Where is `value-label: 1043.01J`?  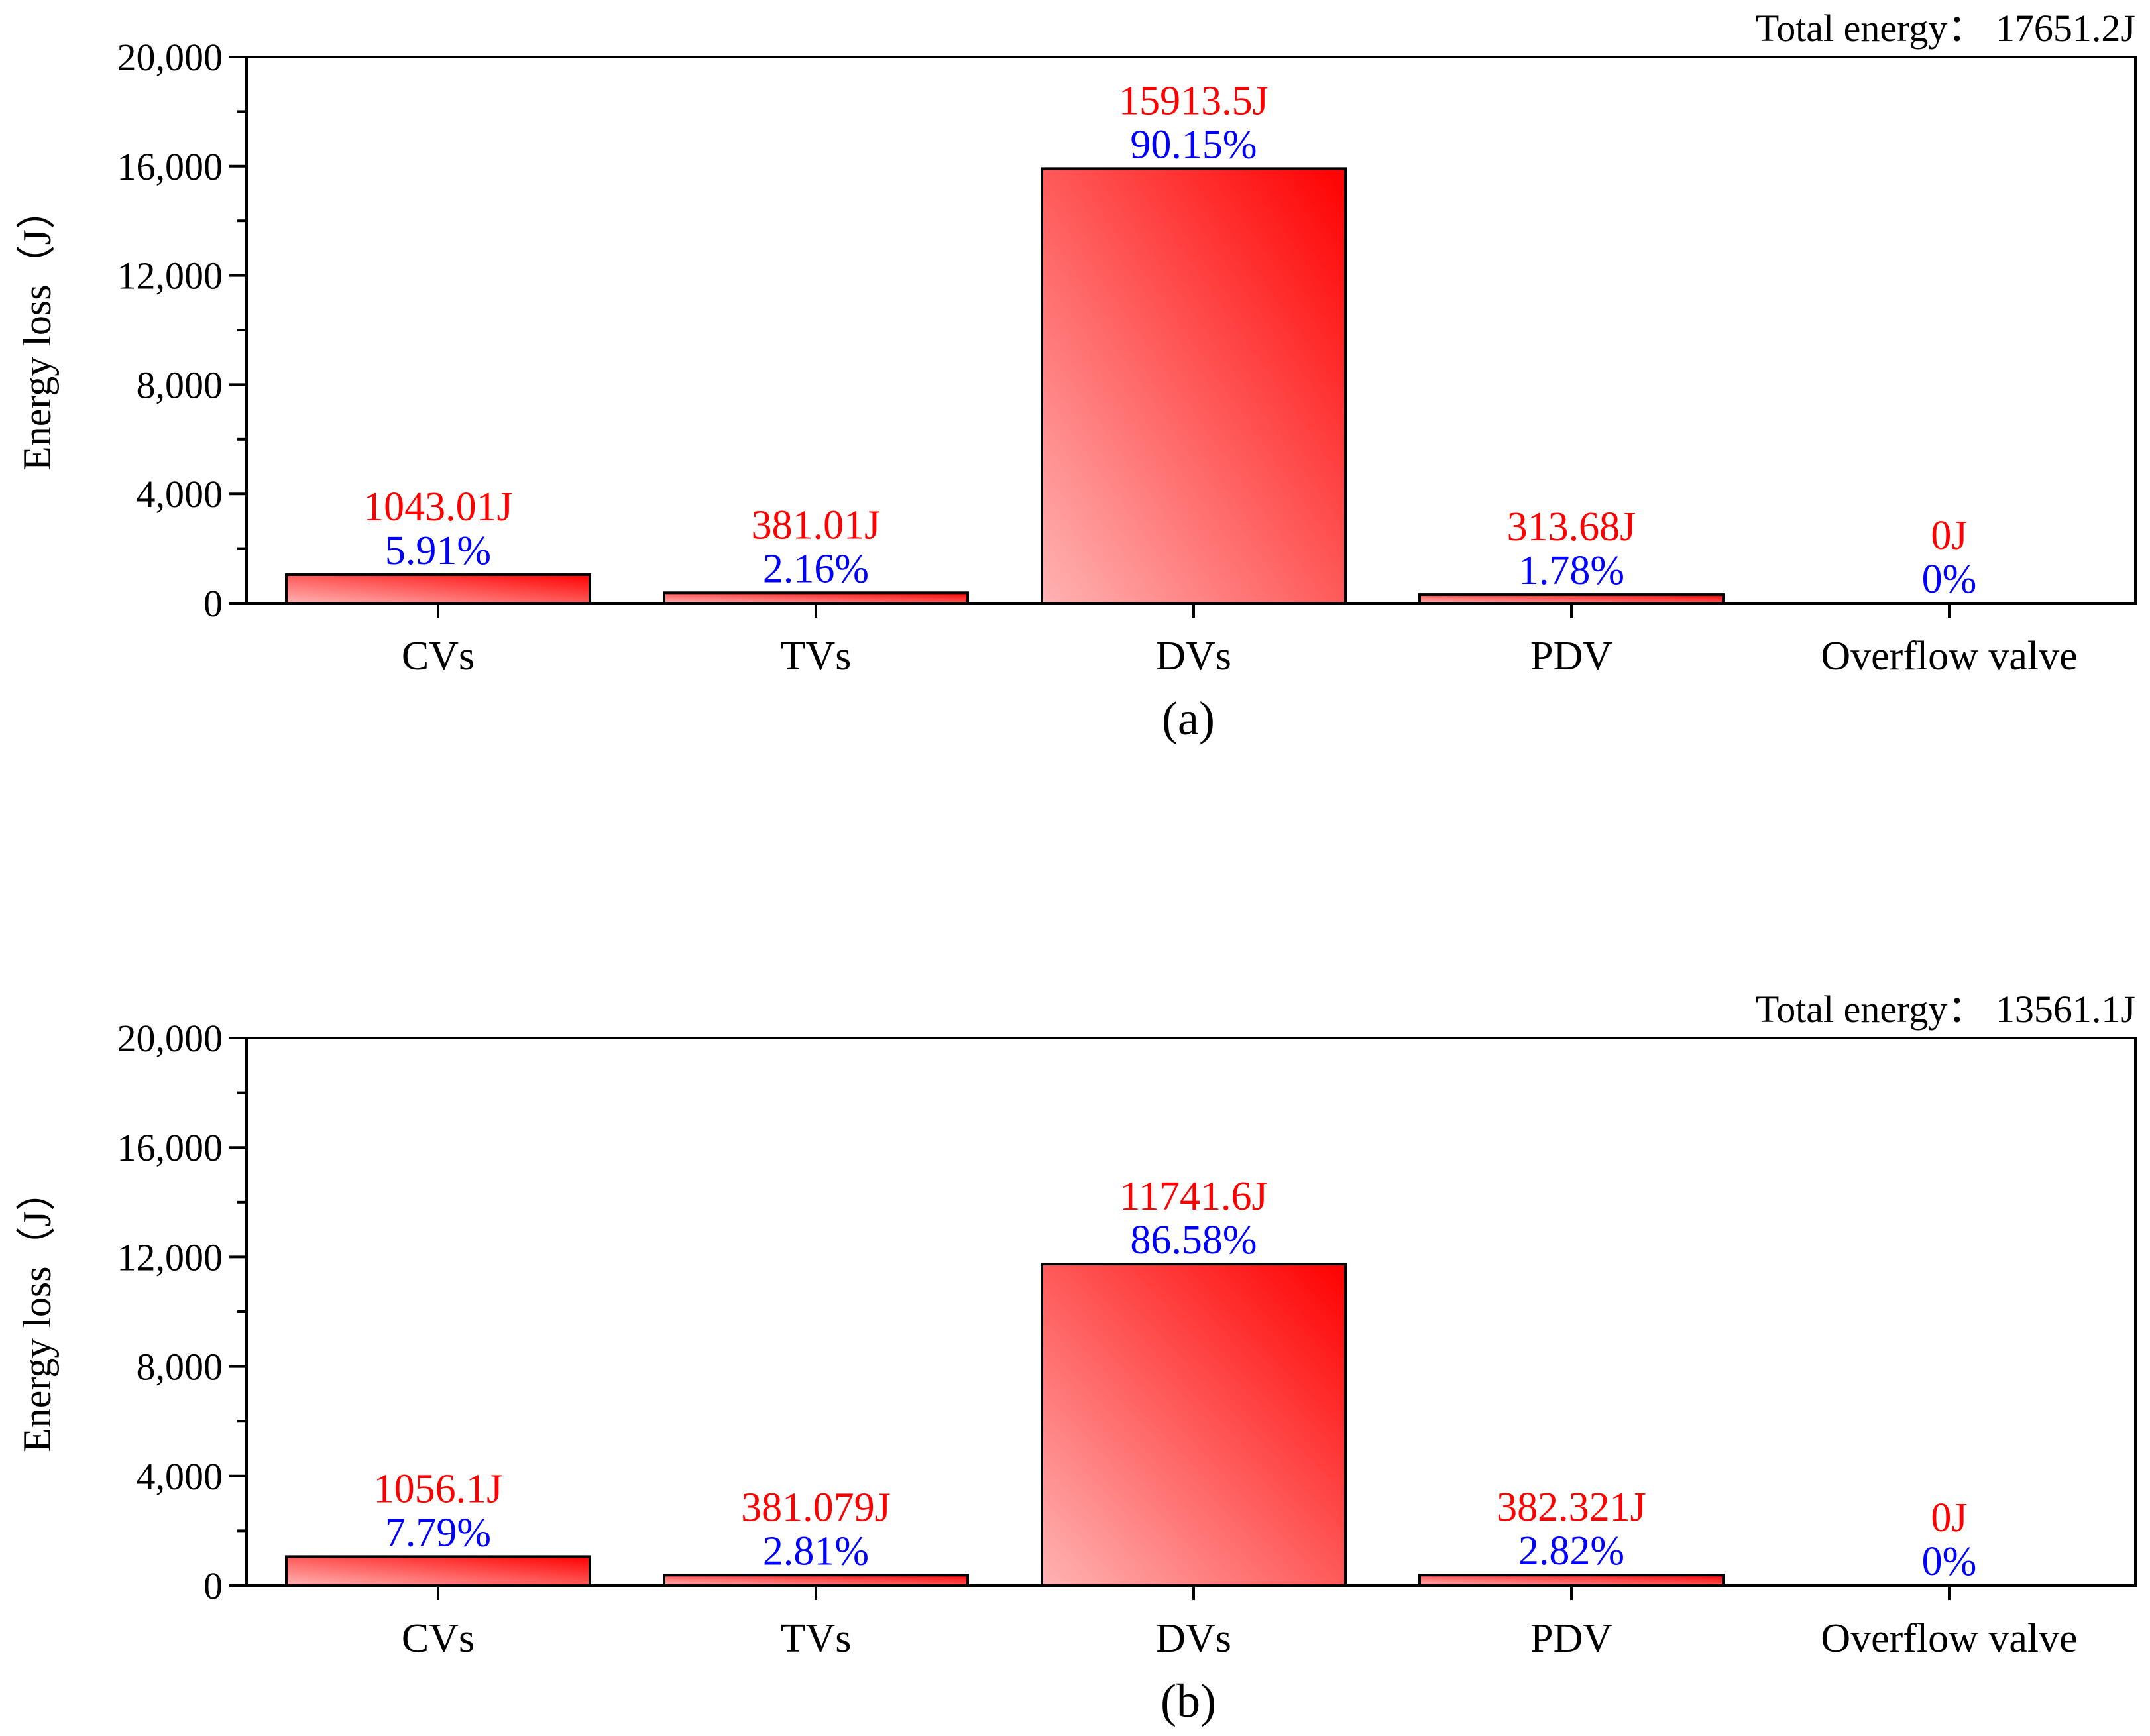
value-label: 1043.01J is located at coordinates (438, 507).